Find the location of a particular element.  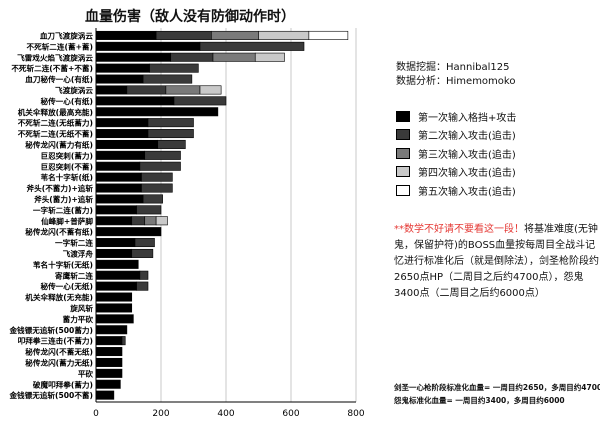

category-label: 飞渡浮舟 is located at coordinates (78, 253).